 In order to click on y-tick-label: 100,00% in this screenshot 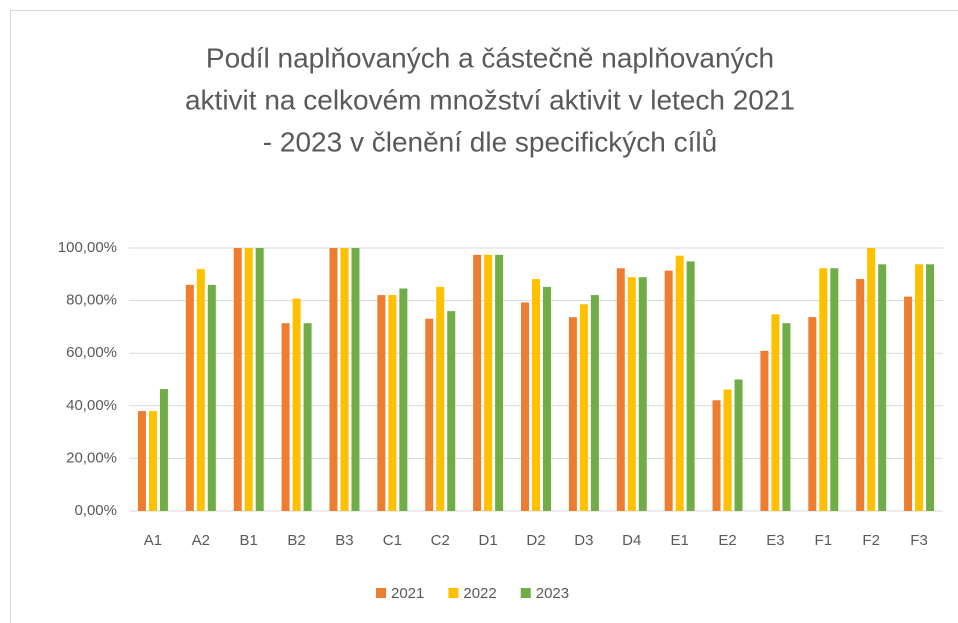, I will do `click(87, 247)`.